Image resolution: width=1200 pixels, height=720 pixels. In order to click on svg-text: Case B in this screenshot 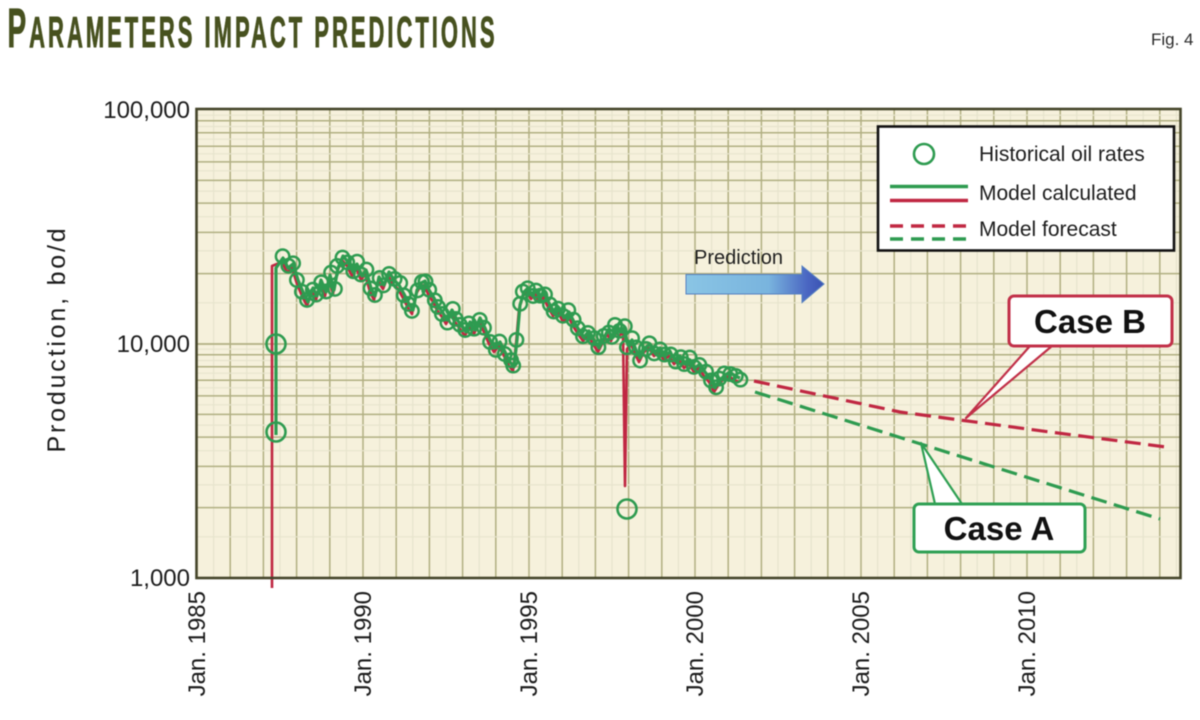, I will do `click(1090, 321)`.